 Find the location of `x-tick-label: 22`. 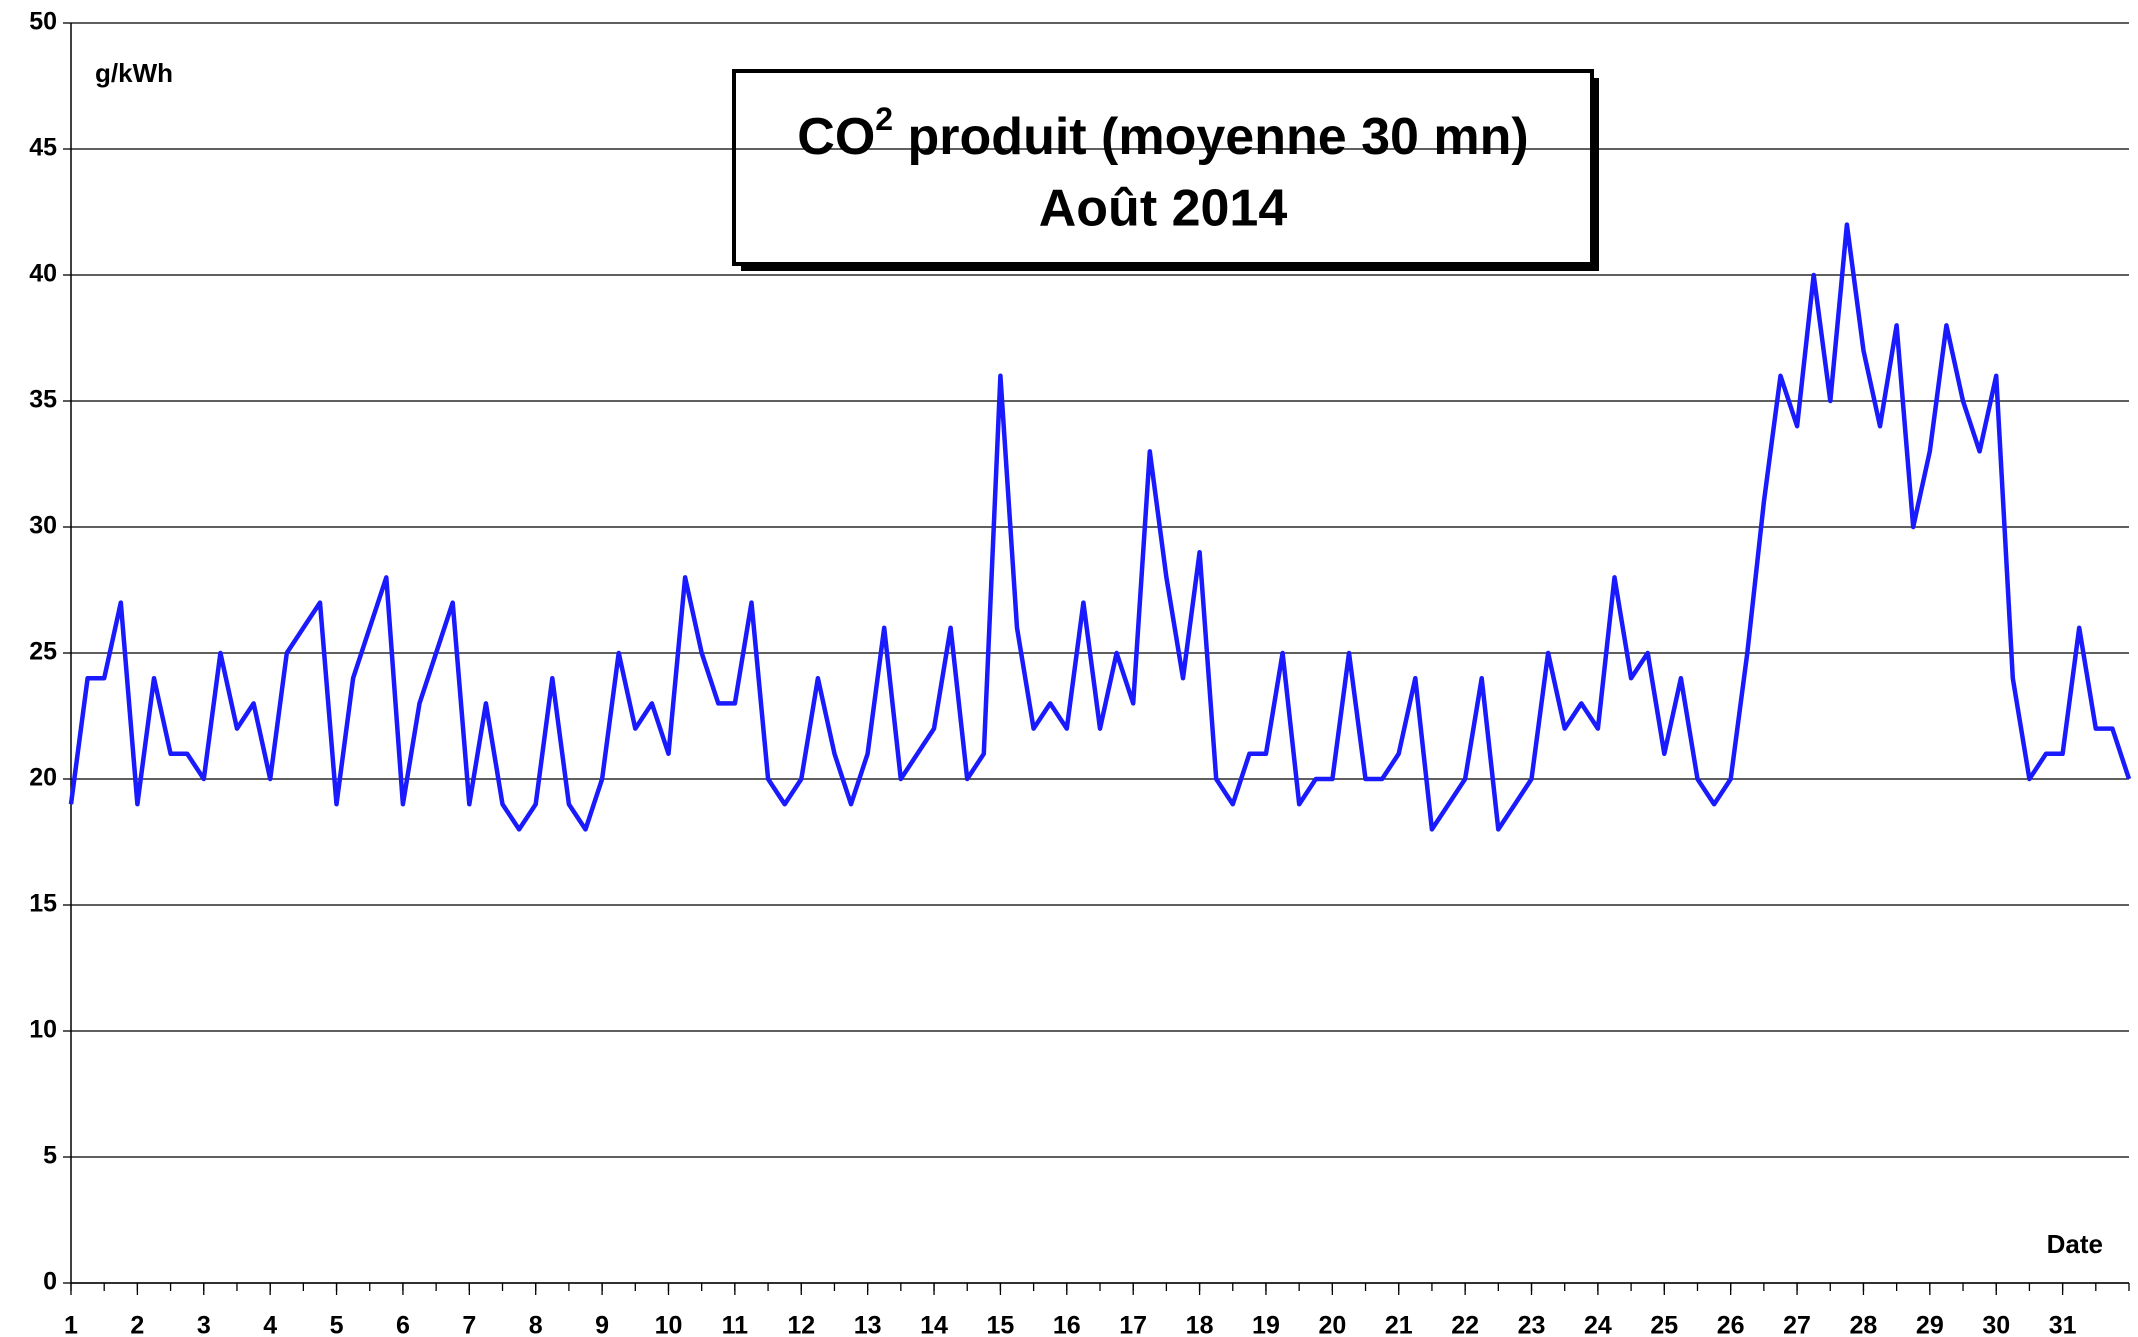

x-tick-label: 22 is located at coordinates (1465, 1324).